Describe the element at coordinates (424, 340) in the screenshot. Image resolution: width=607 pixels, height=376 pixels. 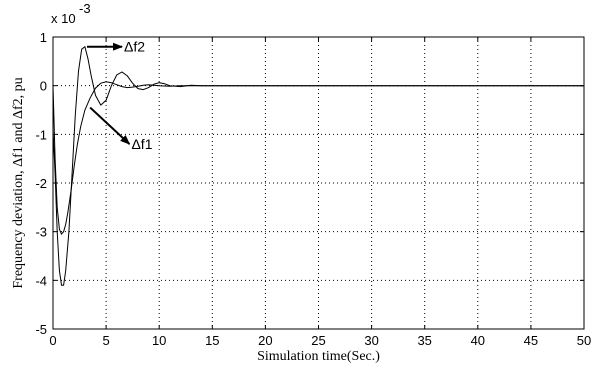
I see `x-tick-label: 35` at that location.